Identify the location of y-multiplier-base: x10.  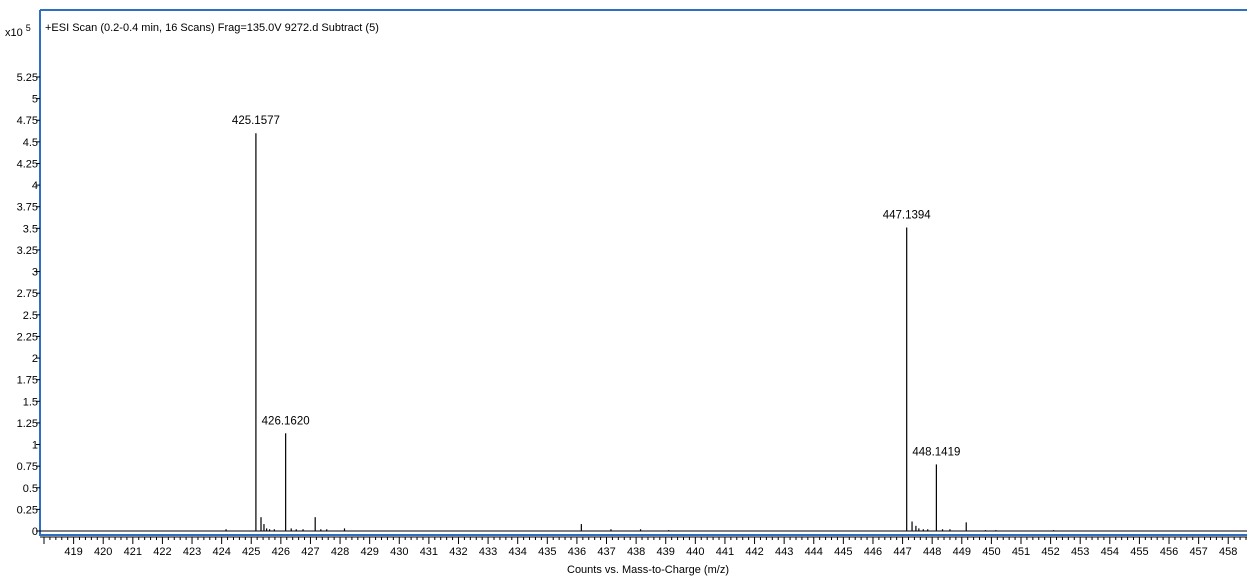
(14, 33).